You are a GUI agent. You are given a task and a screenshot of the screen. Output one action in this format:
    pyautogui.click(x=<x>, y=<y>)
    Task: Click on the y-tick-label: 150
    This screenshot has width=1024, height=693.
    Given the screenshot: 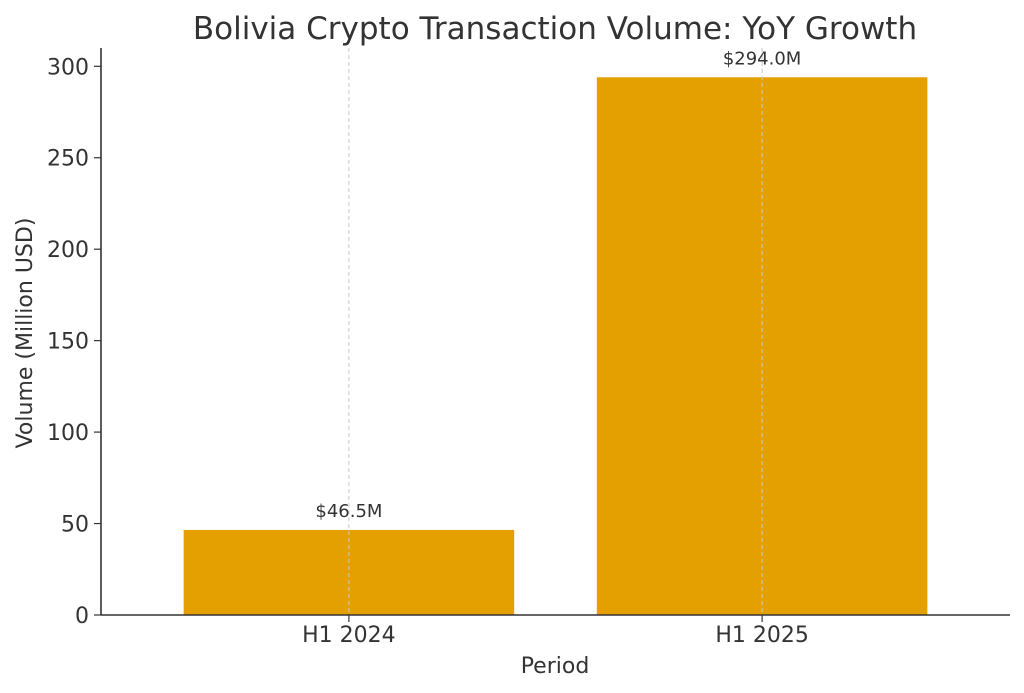 What is the action you would take?
    pyautogui.click(x=68, y=342)
    